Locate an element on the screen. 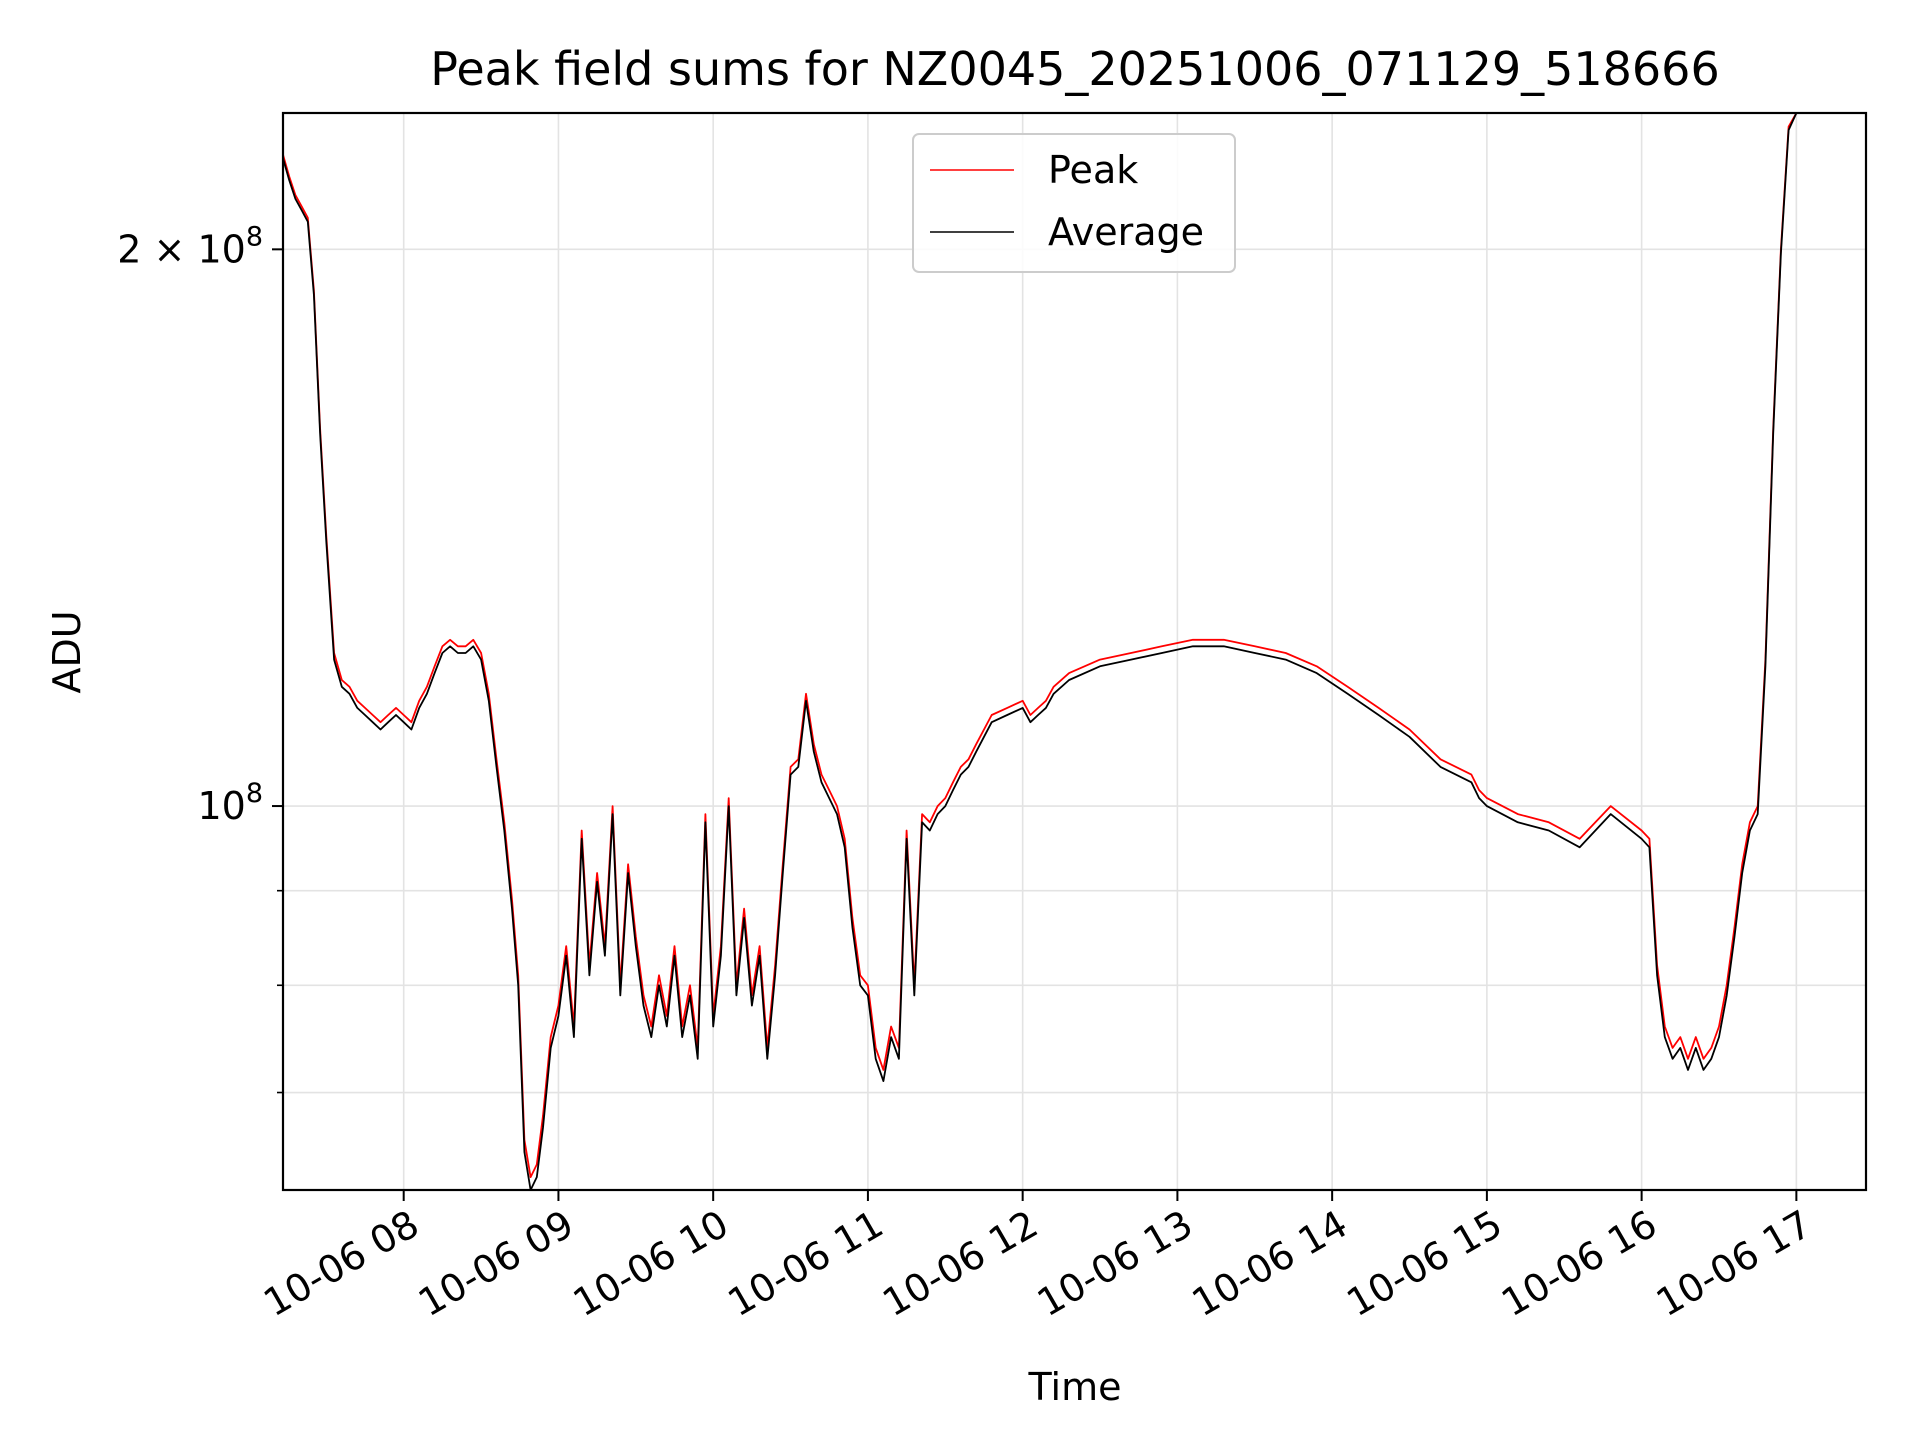 Image resolution: width=1920 pixels, height=1440 pixels. legend-box is located at coordinates (1074, 203).